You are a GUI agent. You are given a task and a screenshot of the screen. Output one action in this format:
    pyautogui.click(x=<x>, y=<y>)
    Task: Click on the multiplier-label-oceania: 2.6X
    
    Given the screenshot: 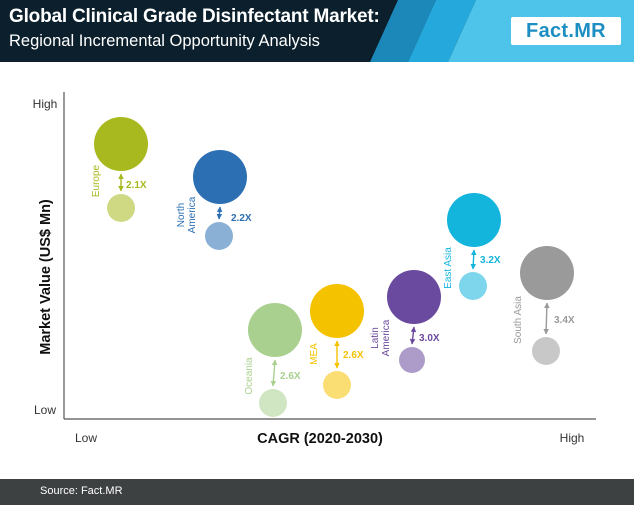 What is the action you would take?
    pyautogui.click(x=290, y=376)
    